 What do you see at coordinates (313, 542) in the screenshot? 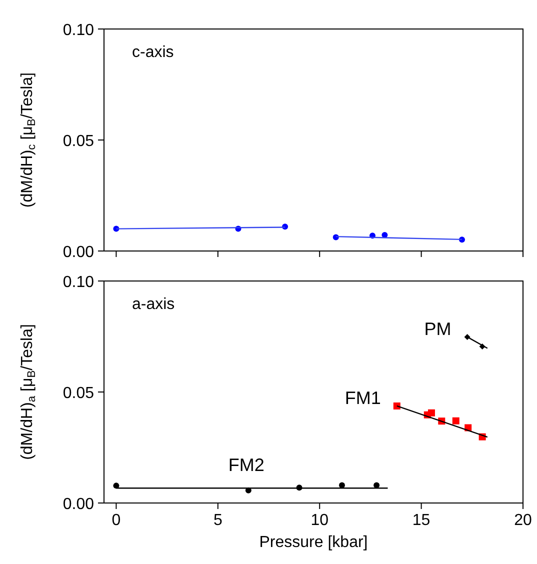
I see `x-axis-title: Pressure [kbar]` at bounding box center [313, 542].